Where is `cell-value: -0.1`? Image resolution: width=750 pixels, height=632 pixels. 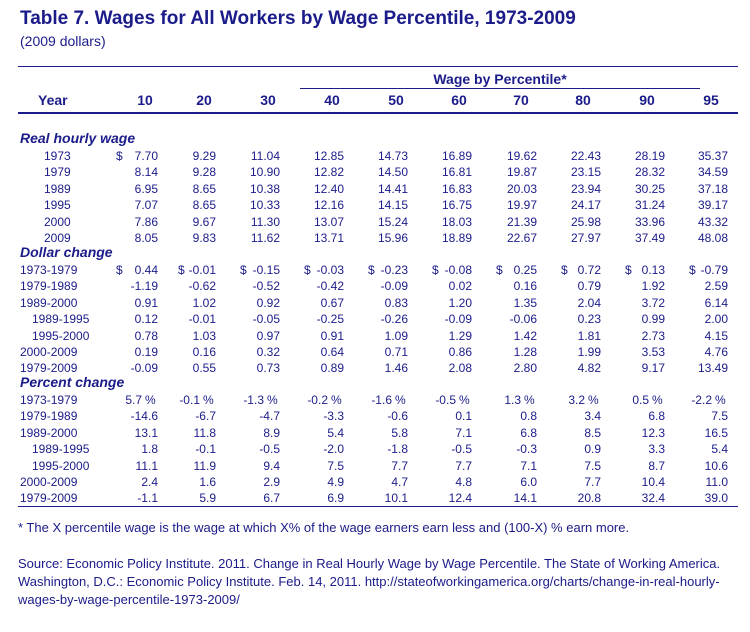 cell-value: -0.1 is located at coordinates (205, 449).